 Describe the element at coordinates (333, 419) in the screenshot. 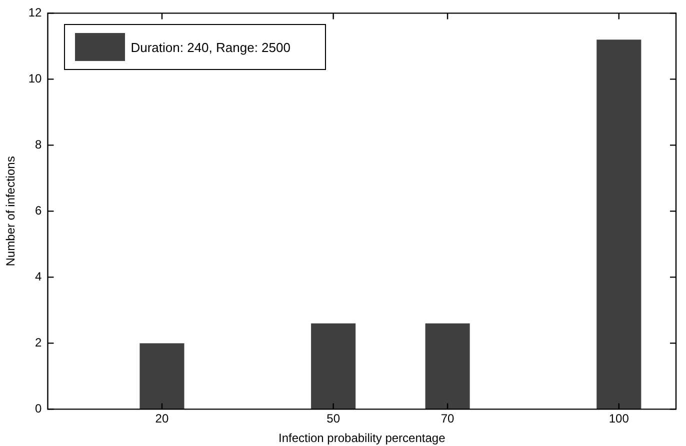

I see `x-tick-label: 50` at that location.